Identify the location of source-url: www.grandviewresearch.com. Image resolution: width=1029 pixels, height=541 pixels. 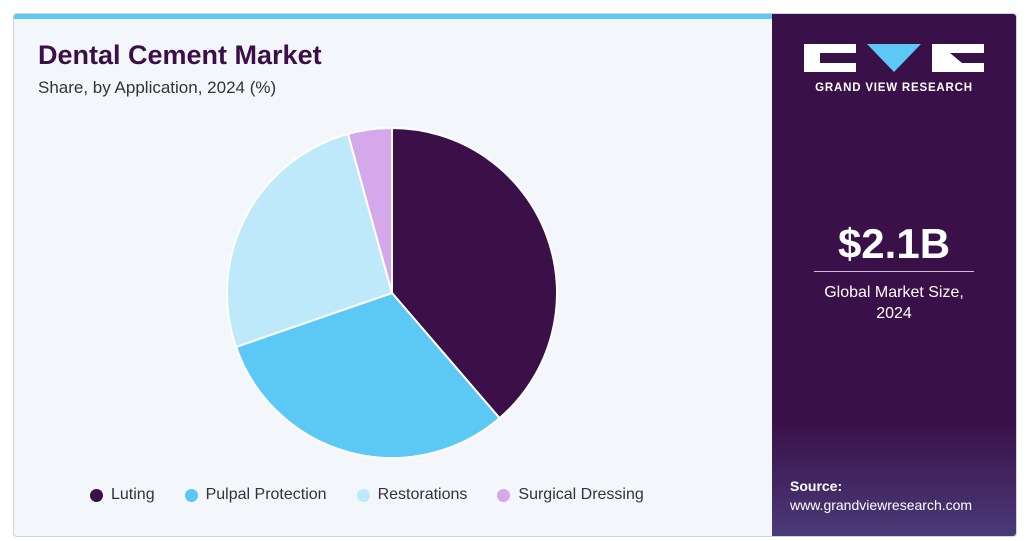
(881, 505).